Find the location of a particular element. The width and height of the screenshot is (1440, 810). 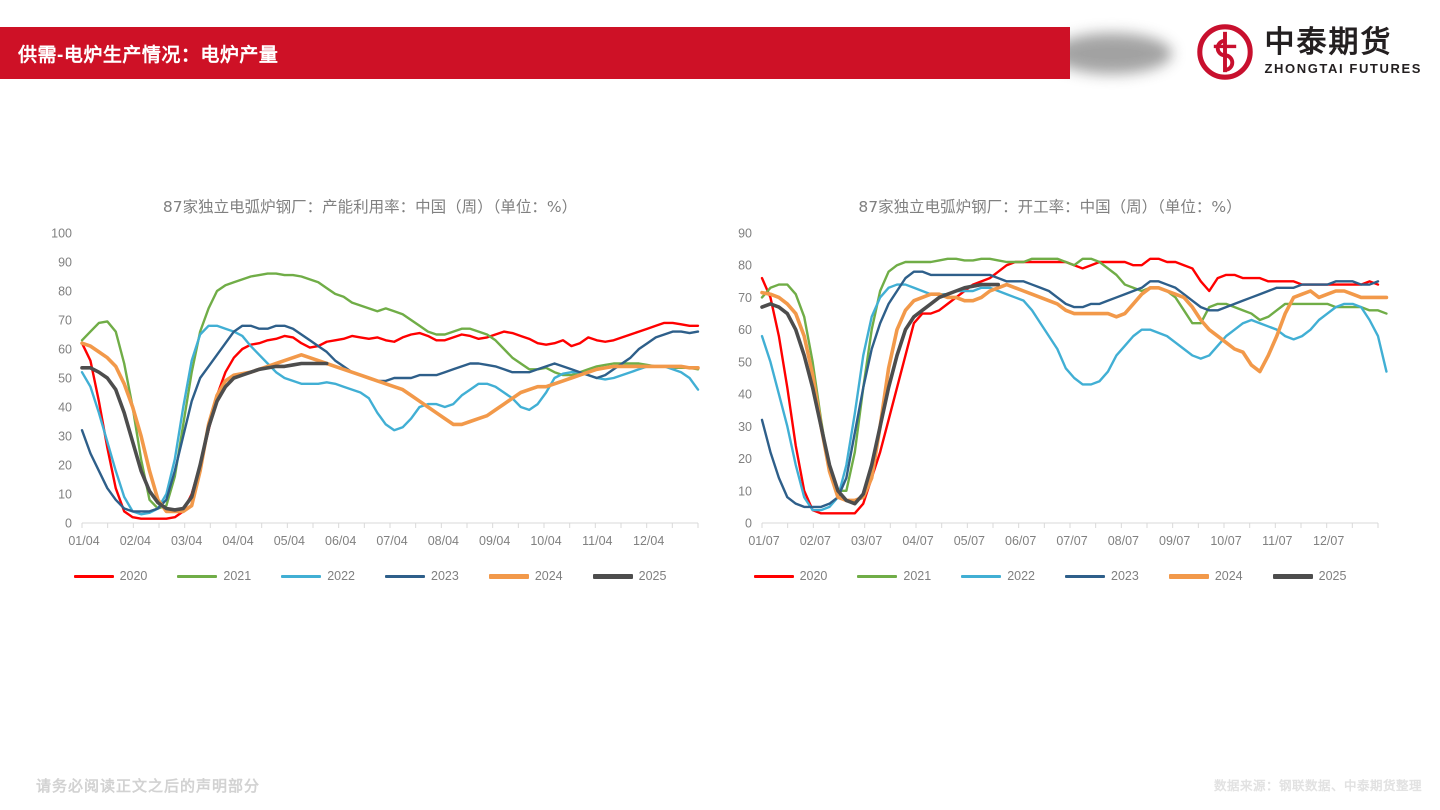

x-axis-tick-label: 02/04 is located at coordinates (135, 541).